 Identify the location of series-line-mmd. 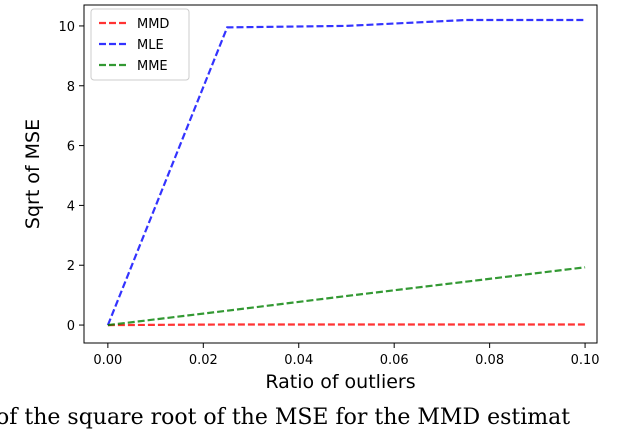
(346, 325).